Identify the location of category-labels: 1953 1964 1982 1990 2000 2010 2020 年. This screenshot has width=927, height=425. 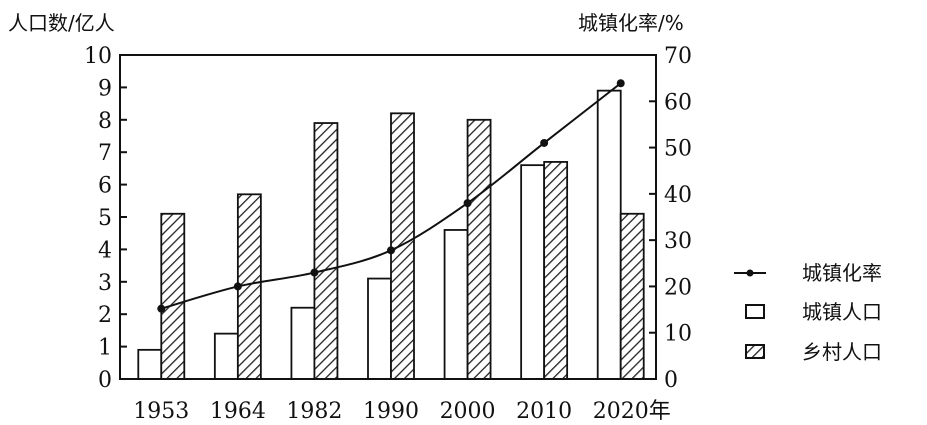
(401, 411).